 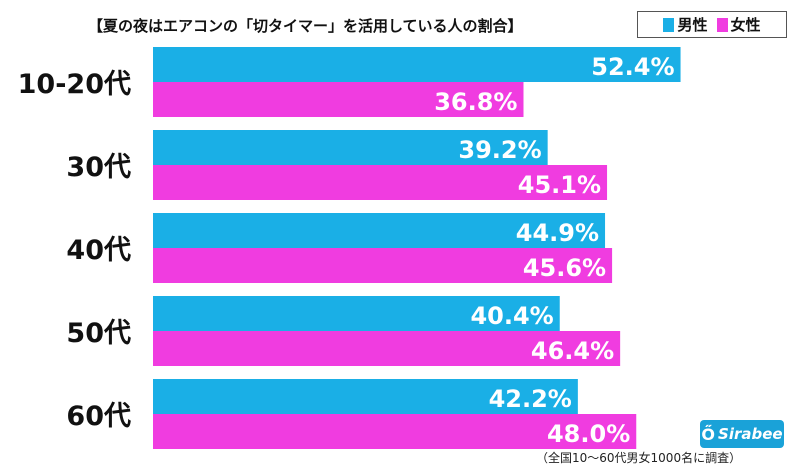 What do you see at coordinates (530, 399) in the screenshot?
I see `data-label: 42.2%` at bounding box center [530, 399].